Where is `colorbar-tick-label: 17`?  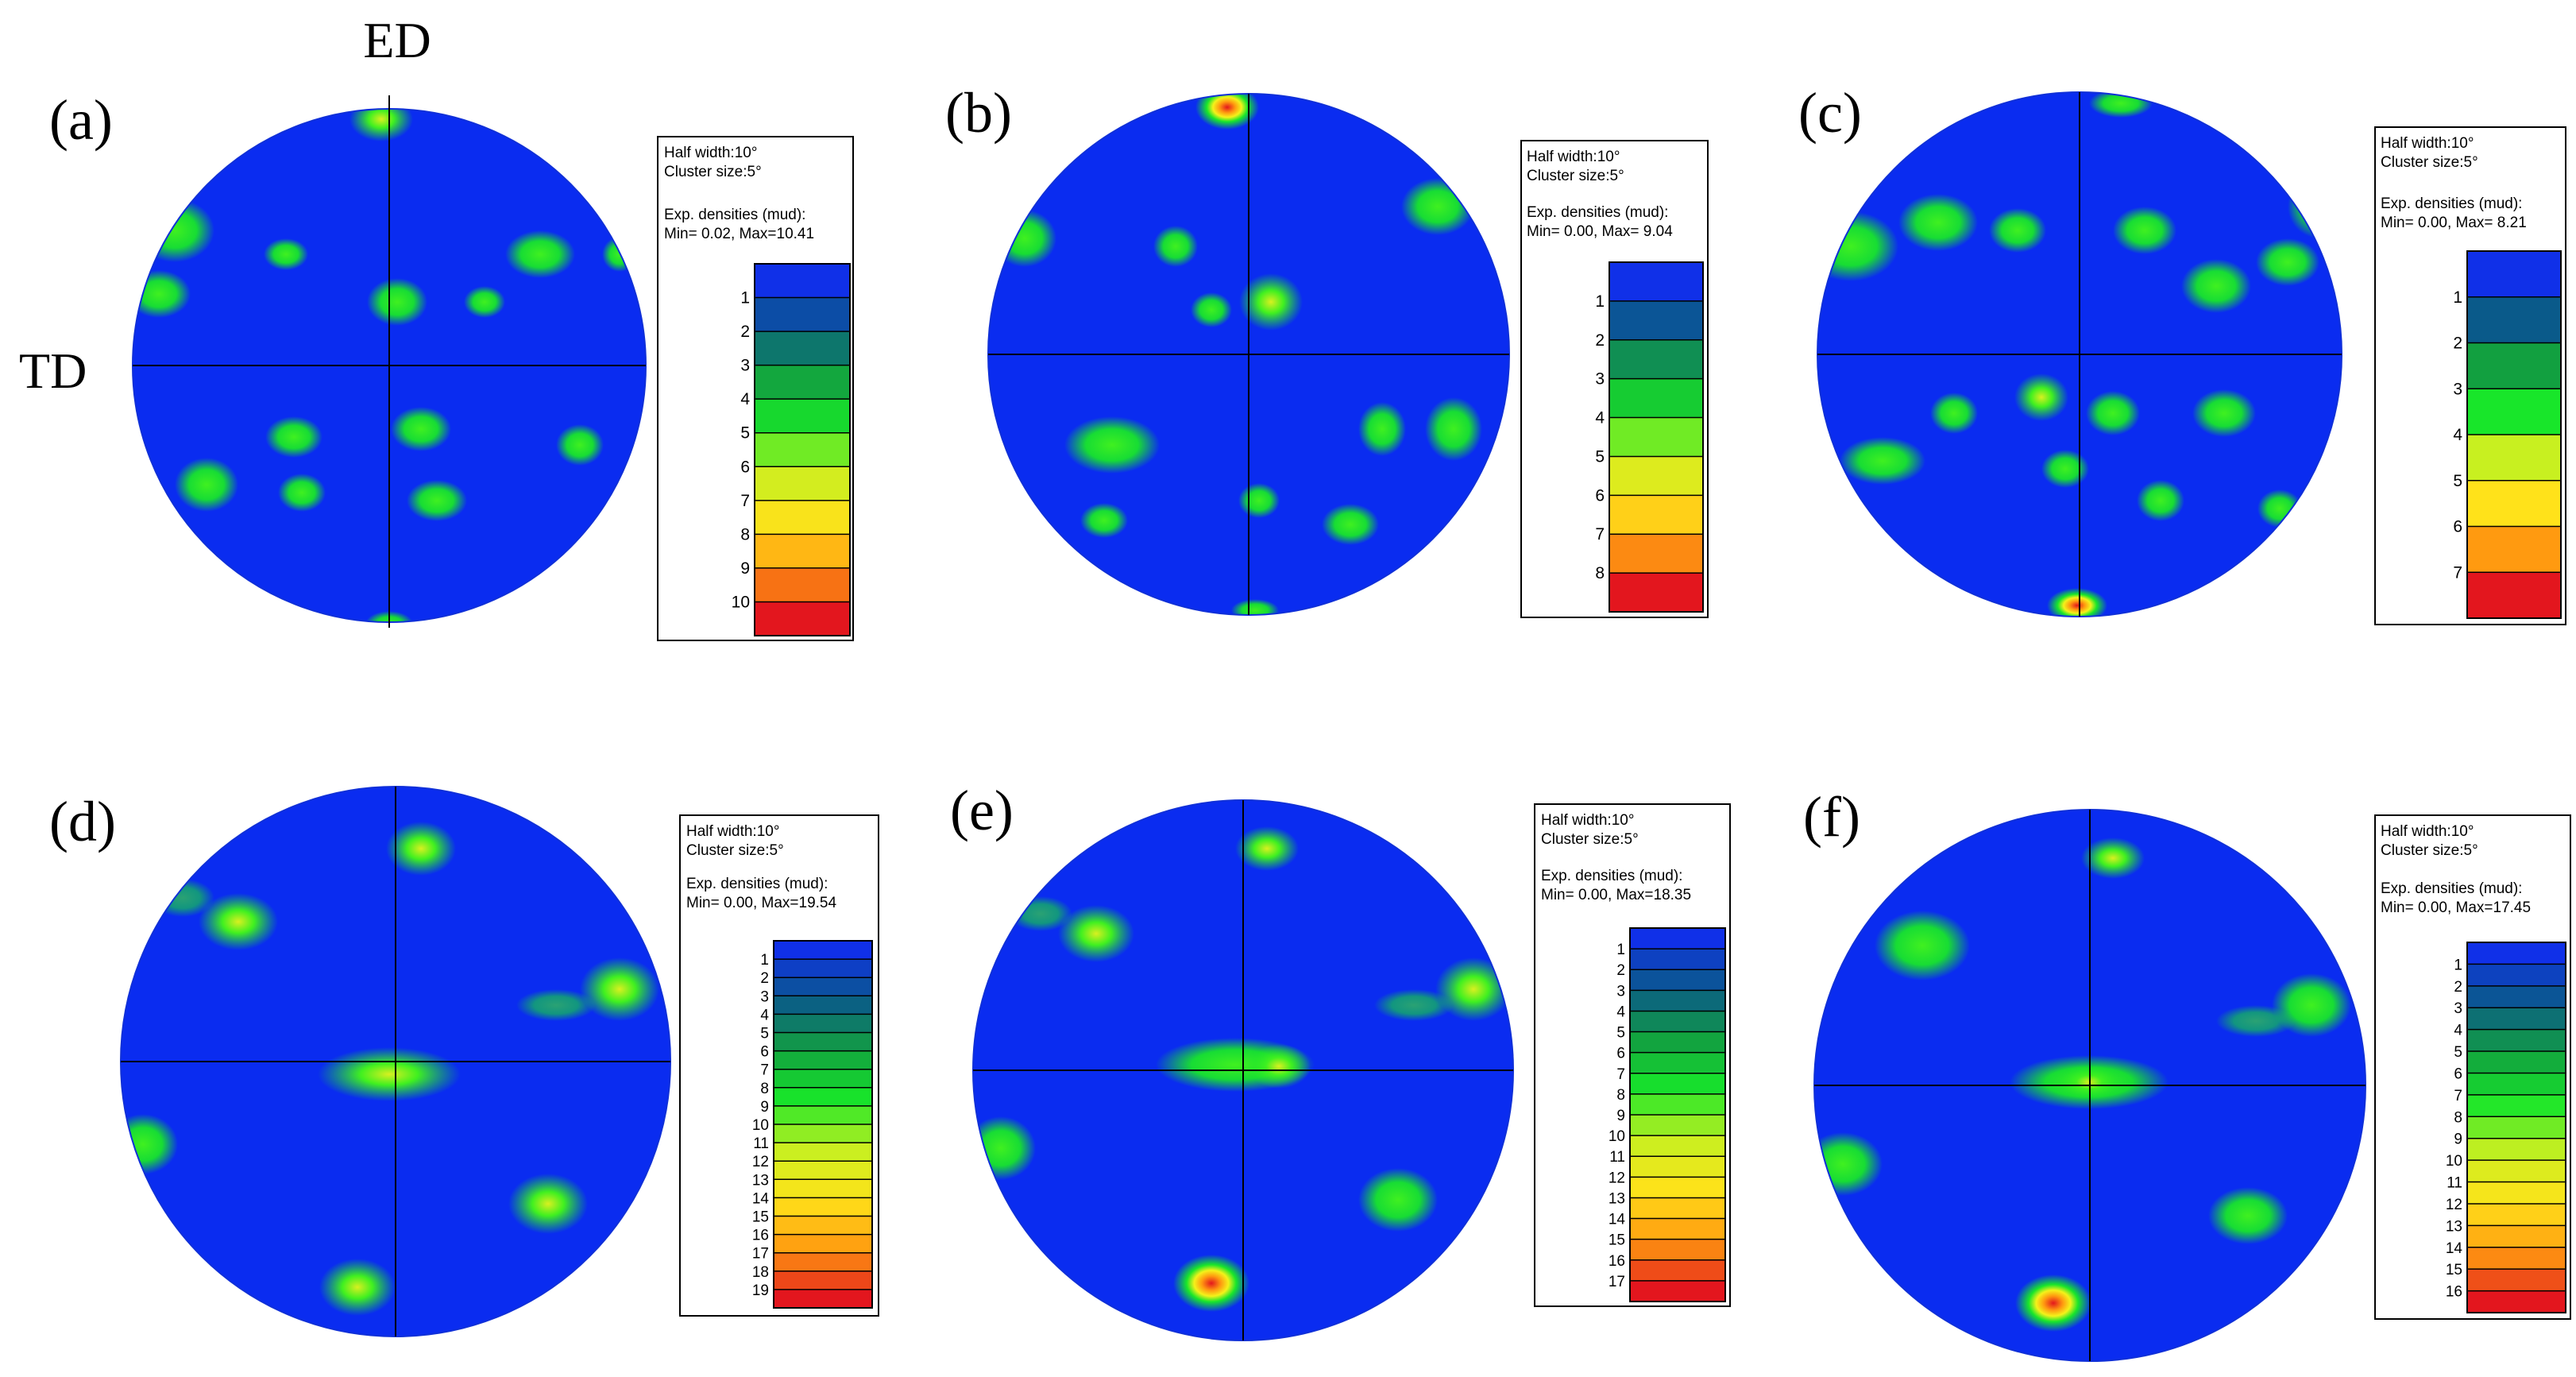
colorbar-tick-label: 17 is located at coordinates (1617, 1282).